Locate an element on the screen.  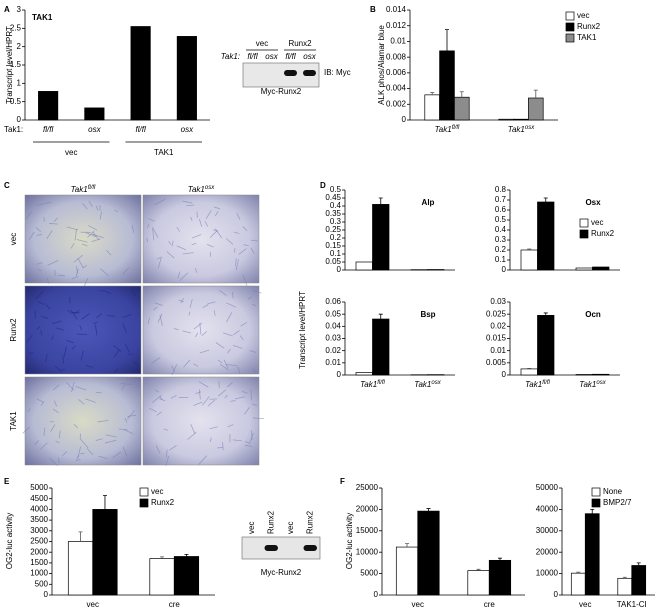
y-tick-label: 20000 is located at coordinates (547, 551).